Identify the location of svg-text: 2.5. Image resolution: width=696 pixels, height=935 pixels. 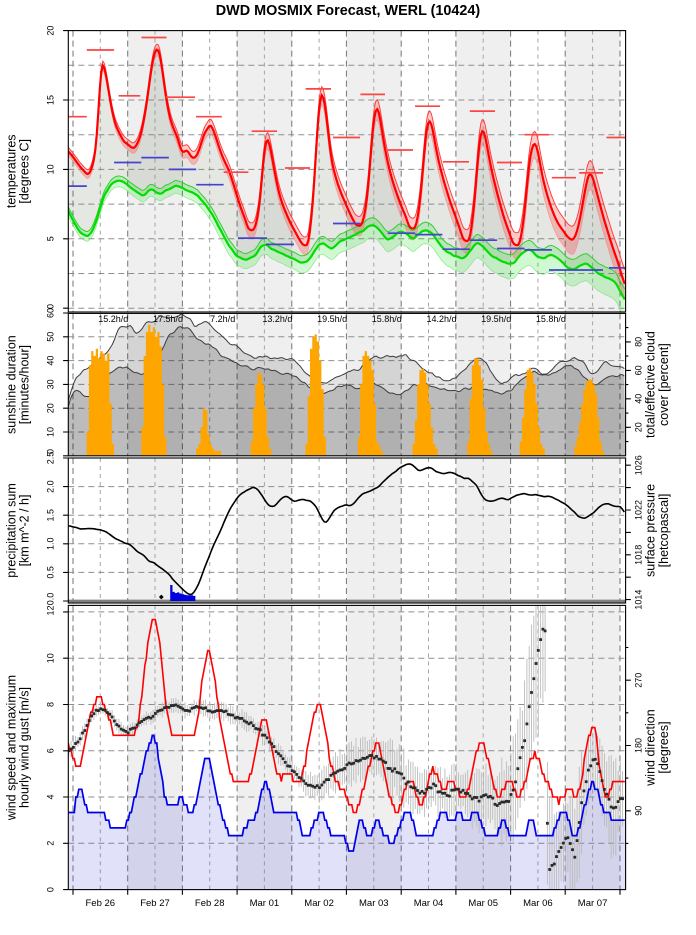
(51, 458).